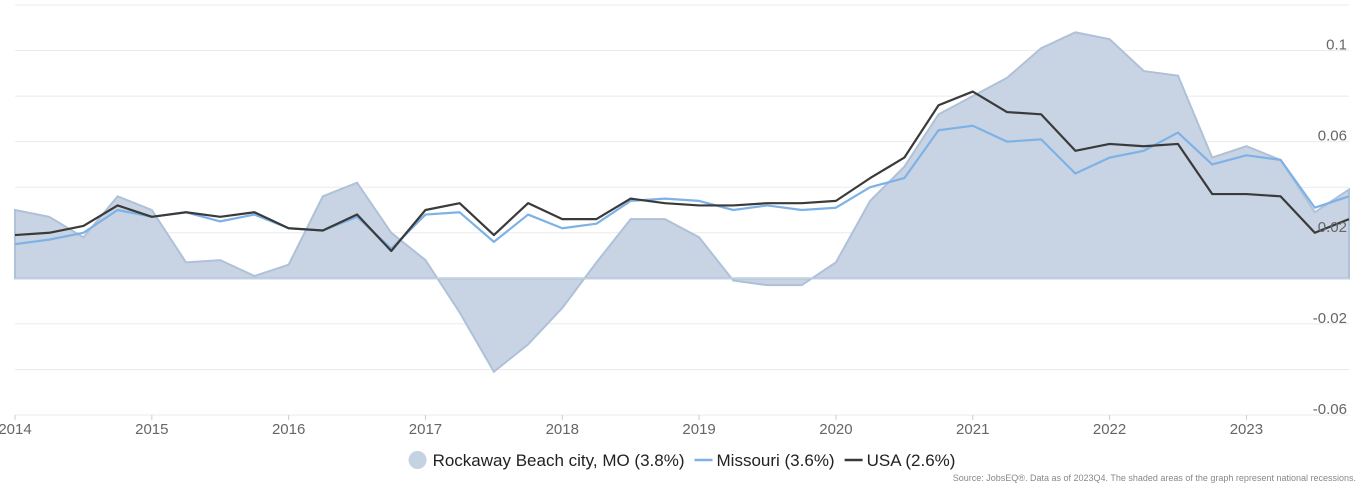 The width and height of the screenshot is (1363, 486). I want to click on x-tick-label: 2019, so click(698, 429).